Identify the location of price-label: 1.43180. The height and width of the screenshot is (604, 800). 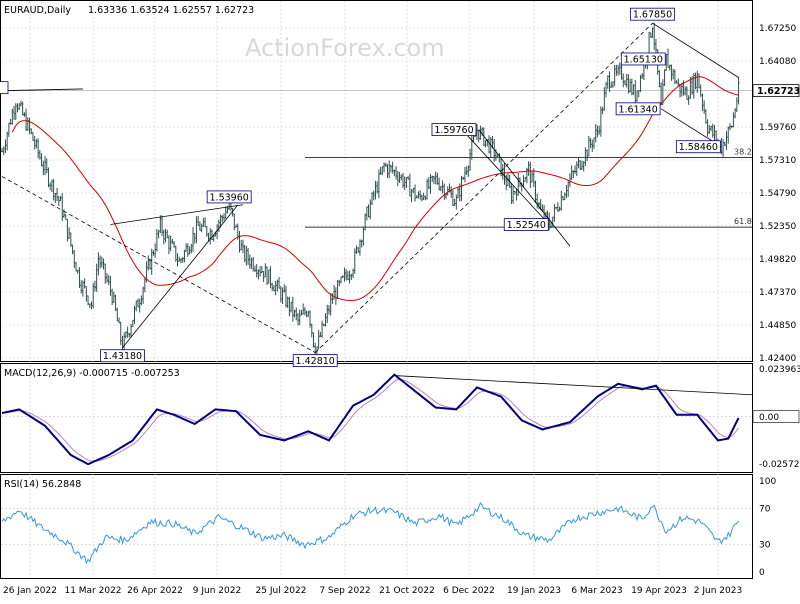
(122, 356).